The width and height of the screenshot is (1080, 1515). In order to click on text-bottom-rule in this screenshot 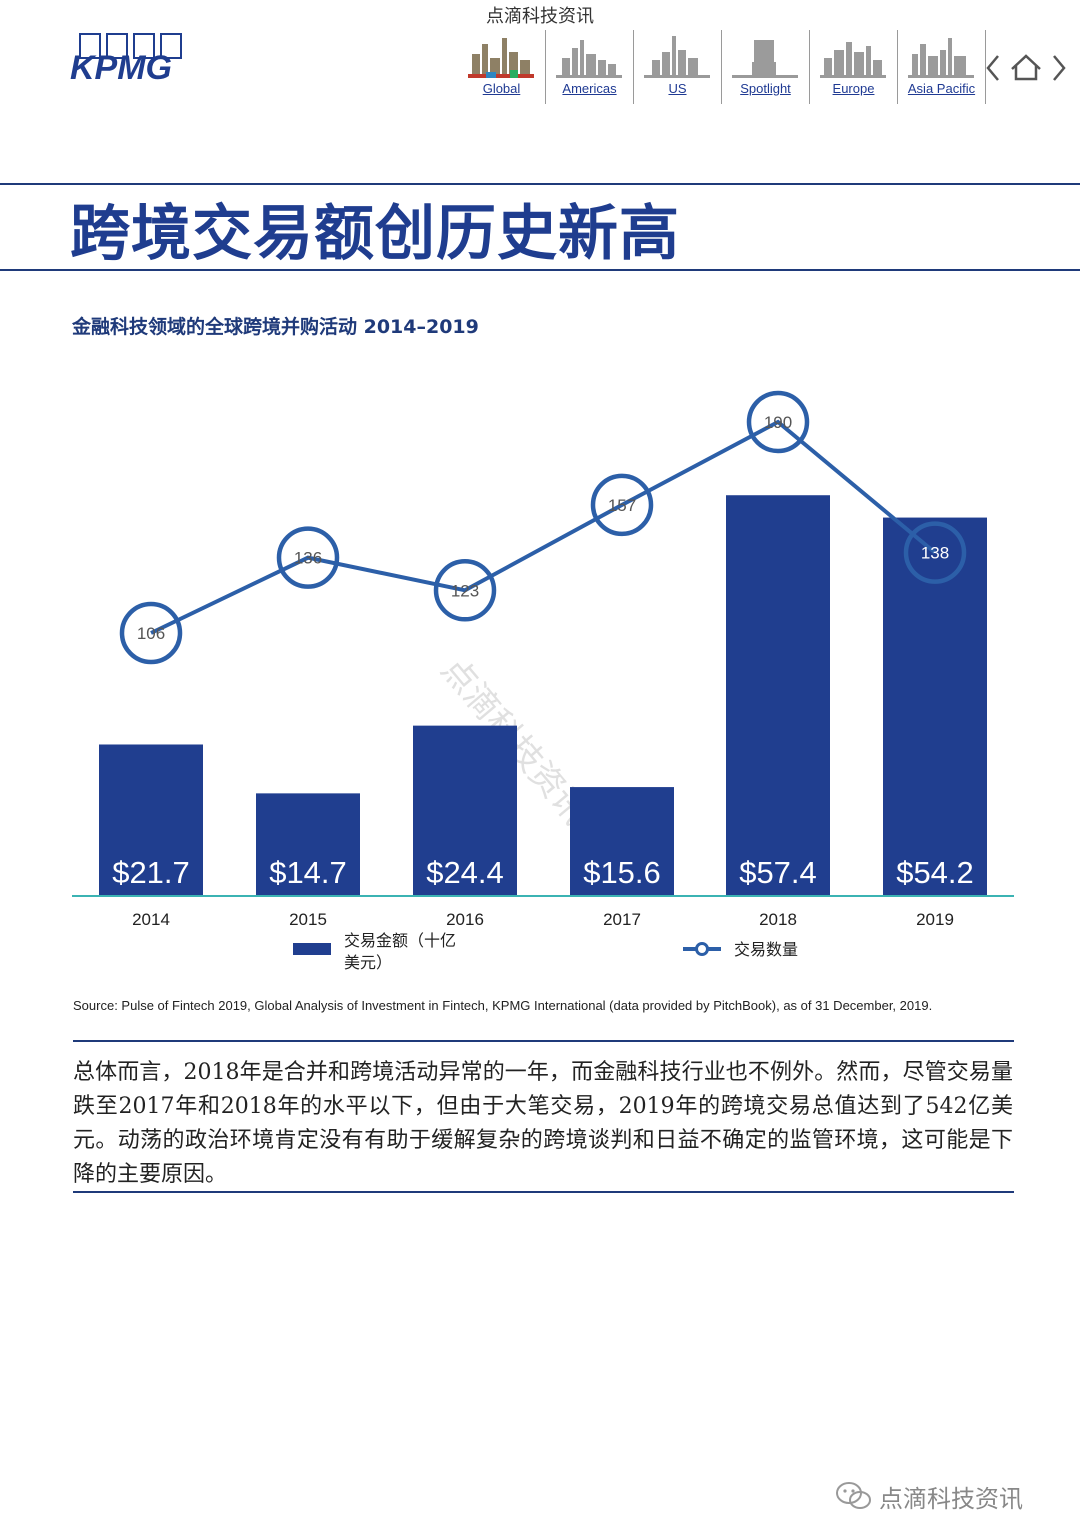, I will do `click(543, 1192)`.